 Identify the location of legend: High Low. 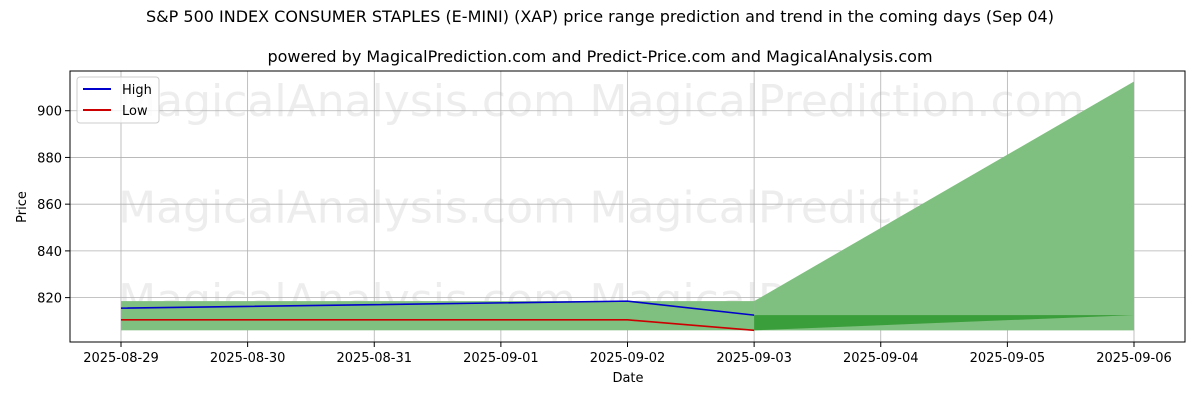
(118, 100).